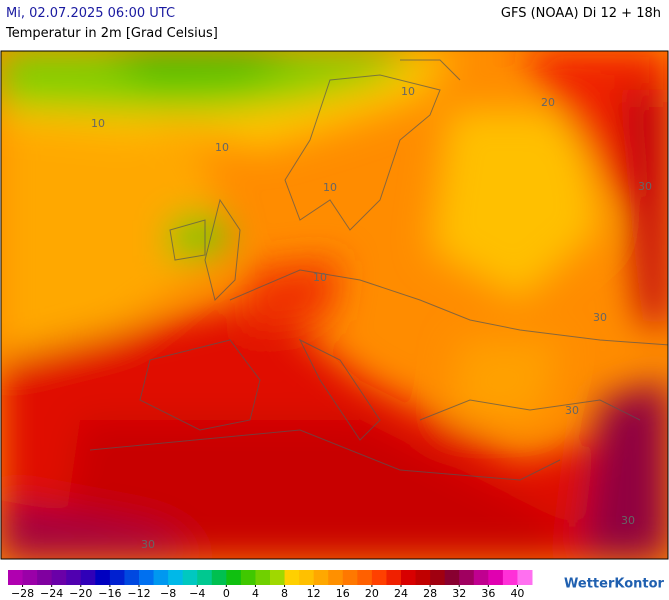  Describe the element at coordinates (314, 593) in the screenshot. I see `legend-tick-label: 12` at that location.